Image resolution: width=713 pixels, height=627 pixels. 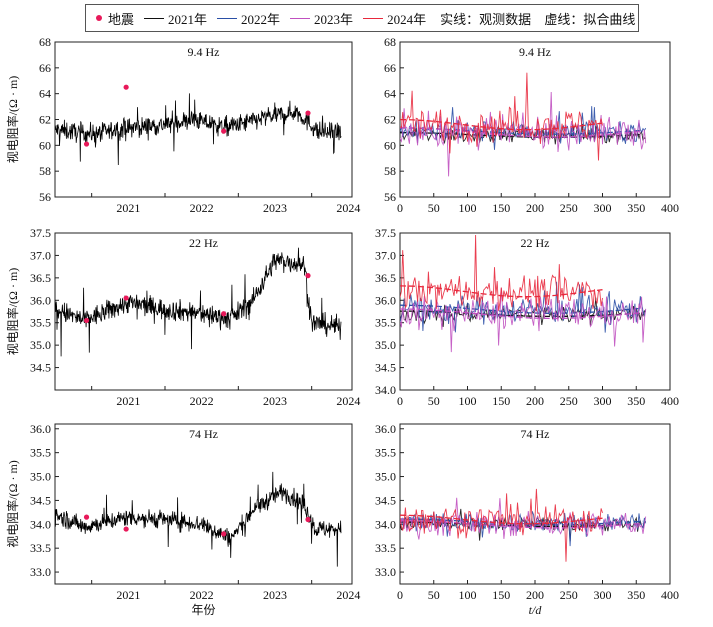 What do you see at coordinates (670, 208) in the screenshot?
I see `x-tick-label: 400` at bounding box center [670, 208].